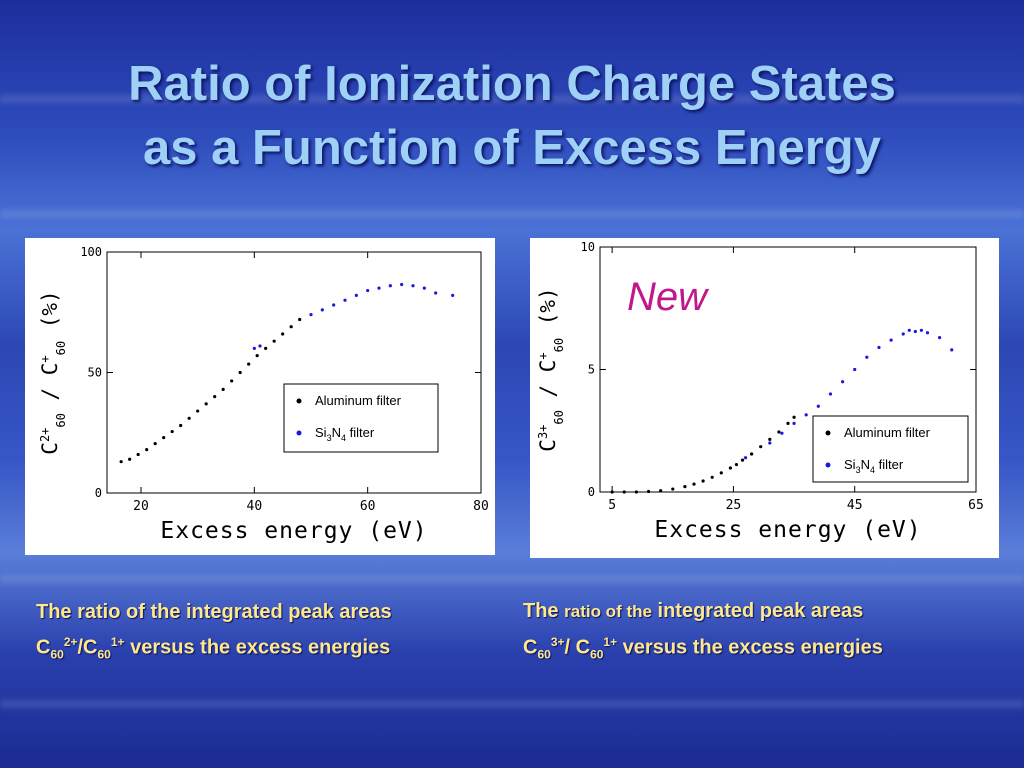  Describe the element at coordinates (597, 654) in the screenshot. I see `caption-right-sub2: 60` at that location.